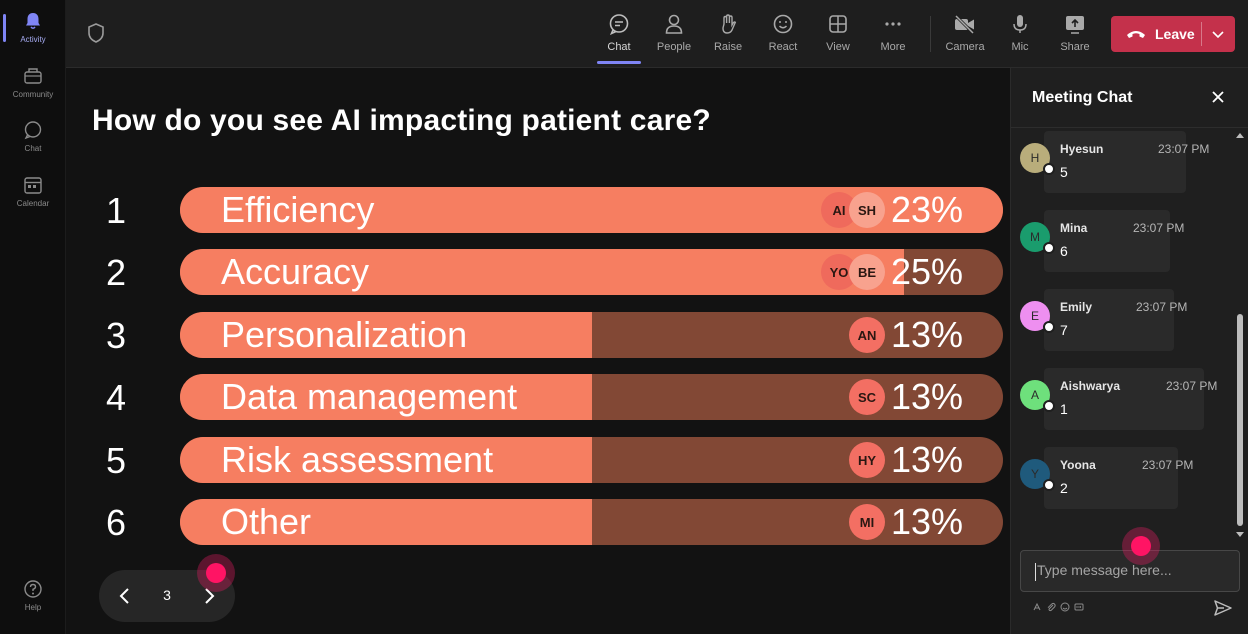 The width and height of the screenshot is (1248, 634). Describe the element at coordinates (1075, 24) in the screenshot. I see `share-screen-icon` at that location.